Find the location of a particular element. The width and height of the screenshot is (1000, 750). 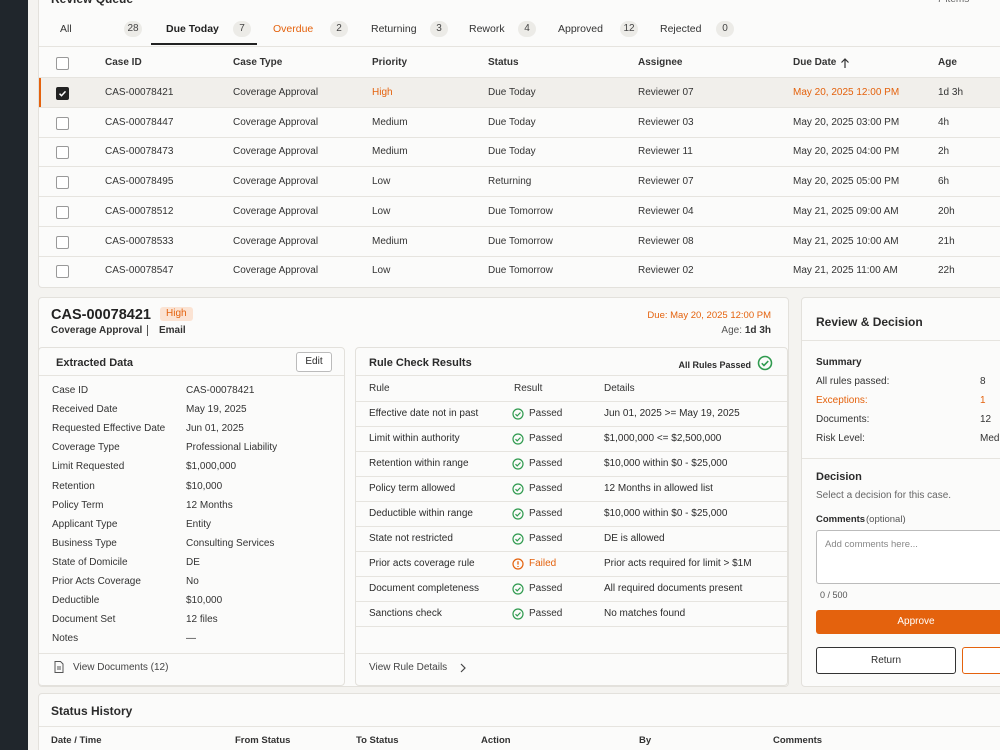

field-label: Retention is located at coordinates (73, 486).